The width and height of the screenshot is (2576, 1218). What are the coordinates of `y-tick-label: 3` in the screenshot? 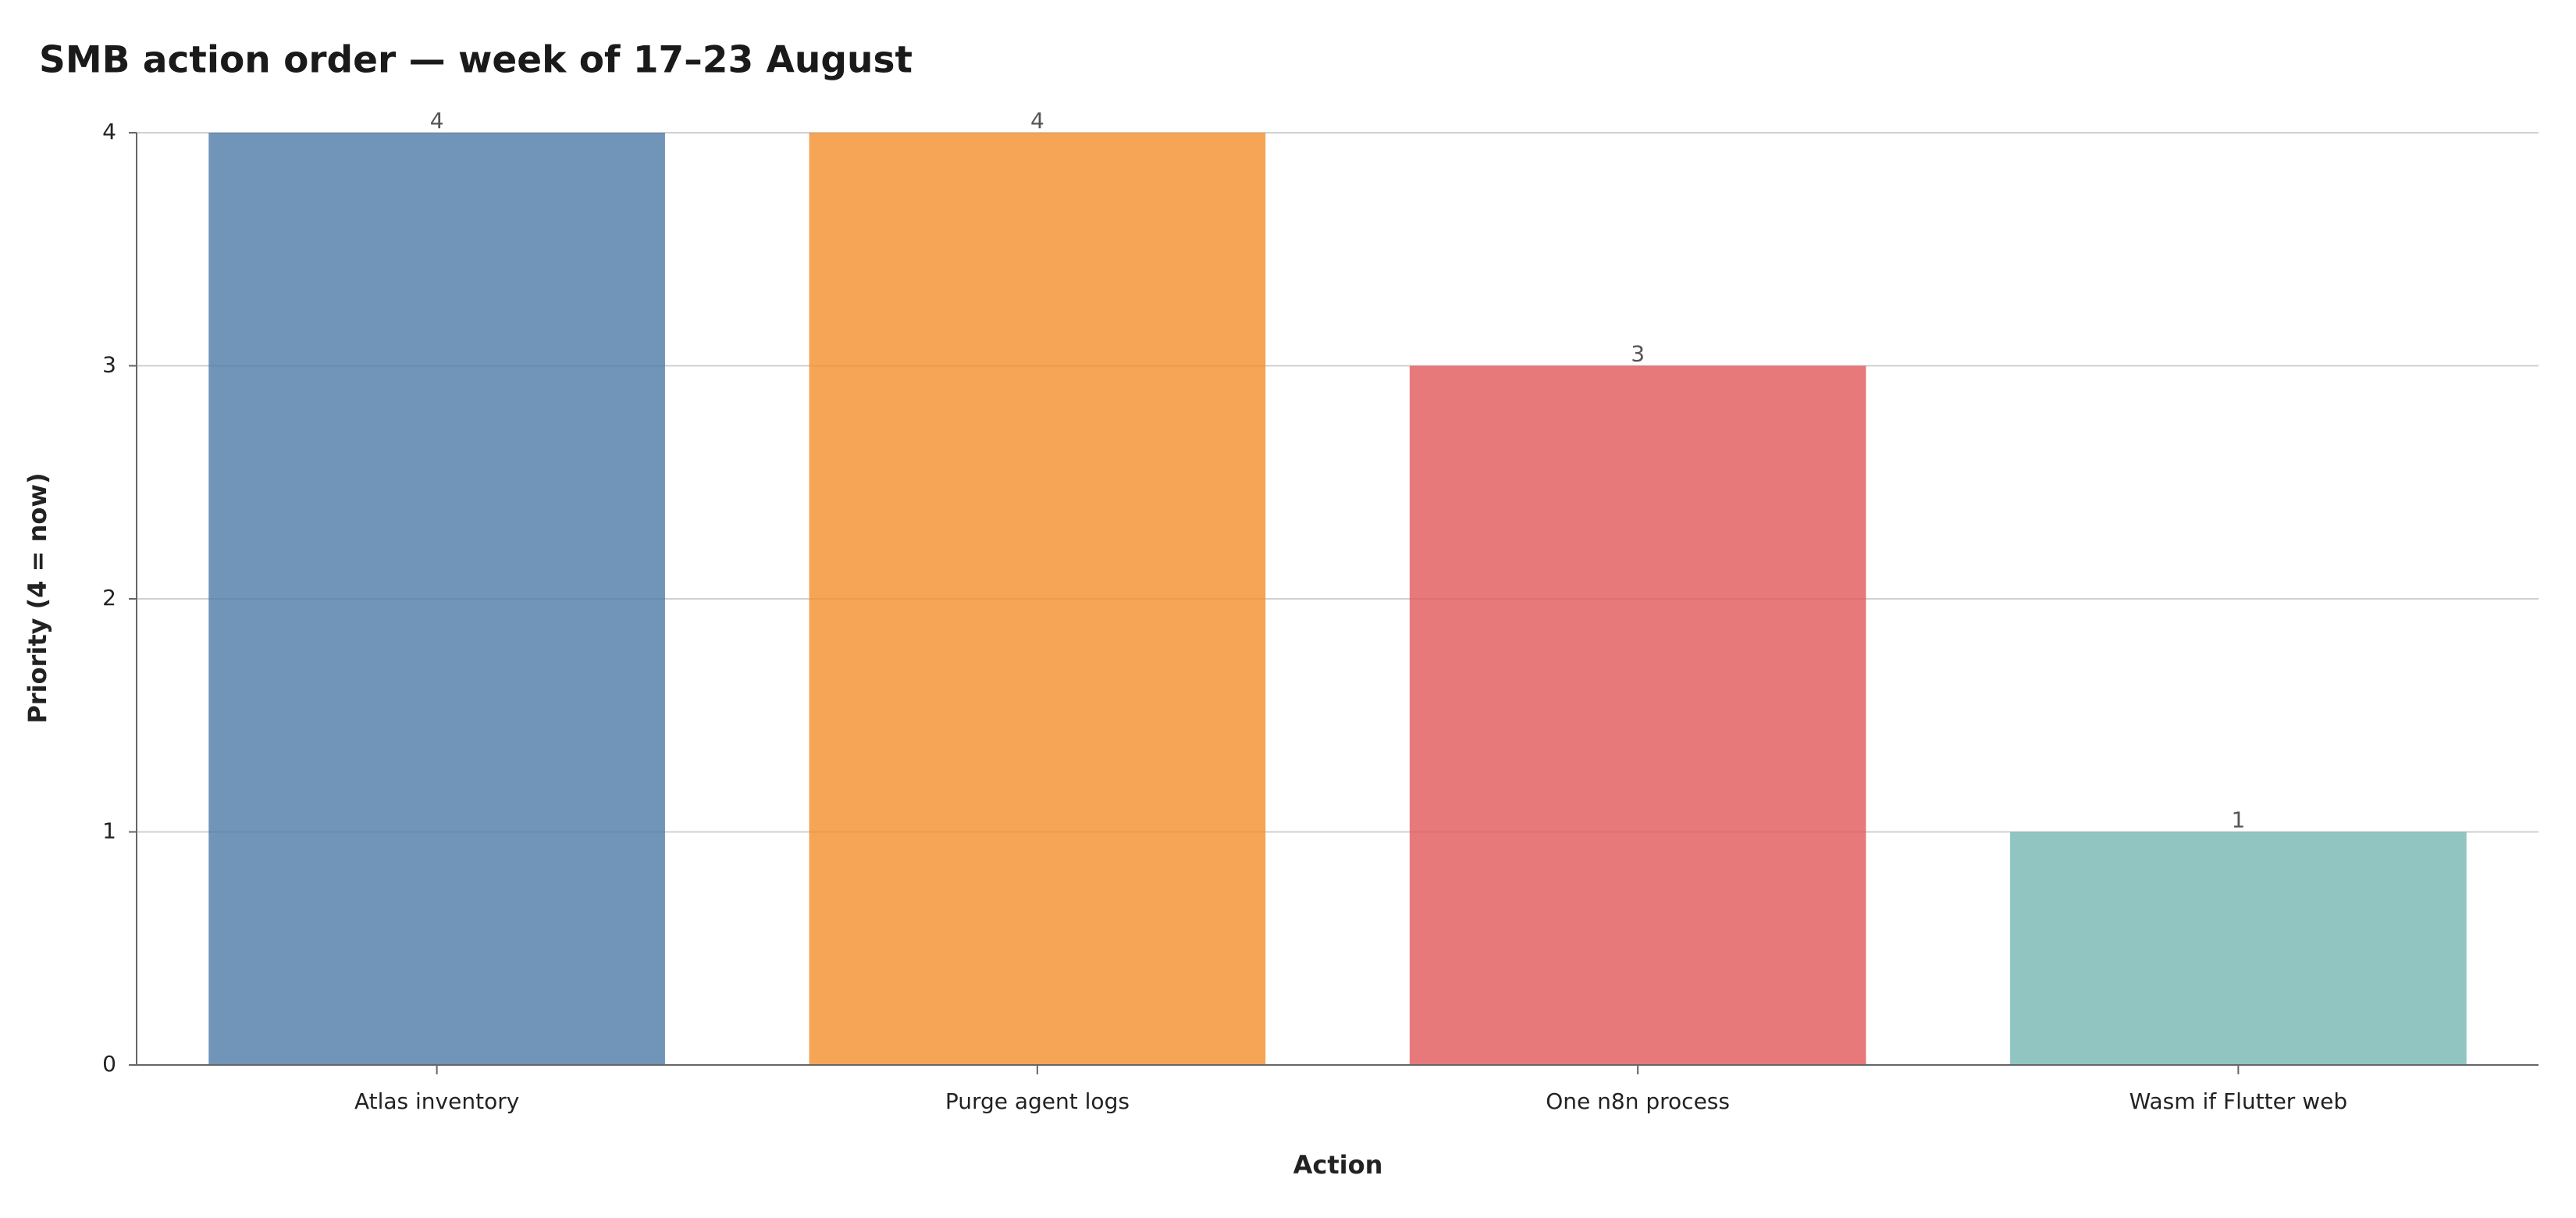 It's located at (109, 365).